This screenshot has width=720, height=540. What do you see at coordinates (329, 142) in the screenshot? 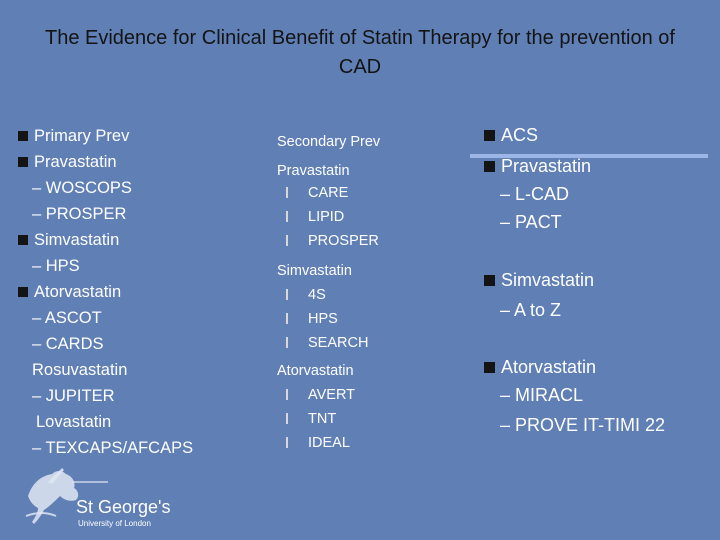
I see `secondary-heading: Secondary Prev` at bounding box center [329, 142].